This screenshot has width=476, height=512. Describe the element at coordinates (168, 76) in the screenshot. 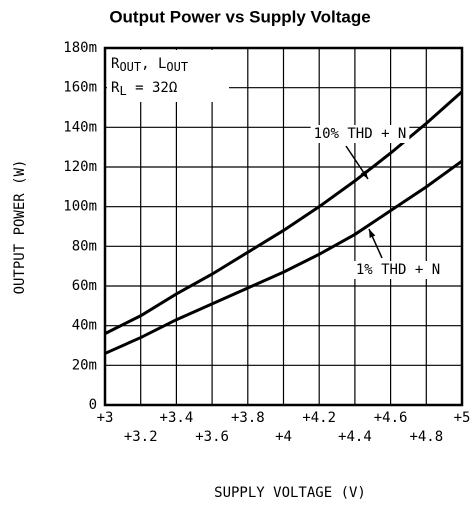

I see `conditions-box` at that location.